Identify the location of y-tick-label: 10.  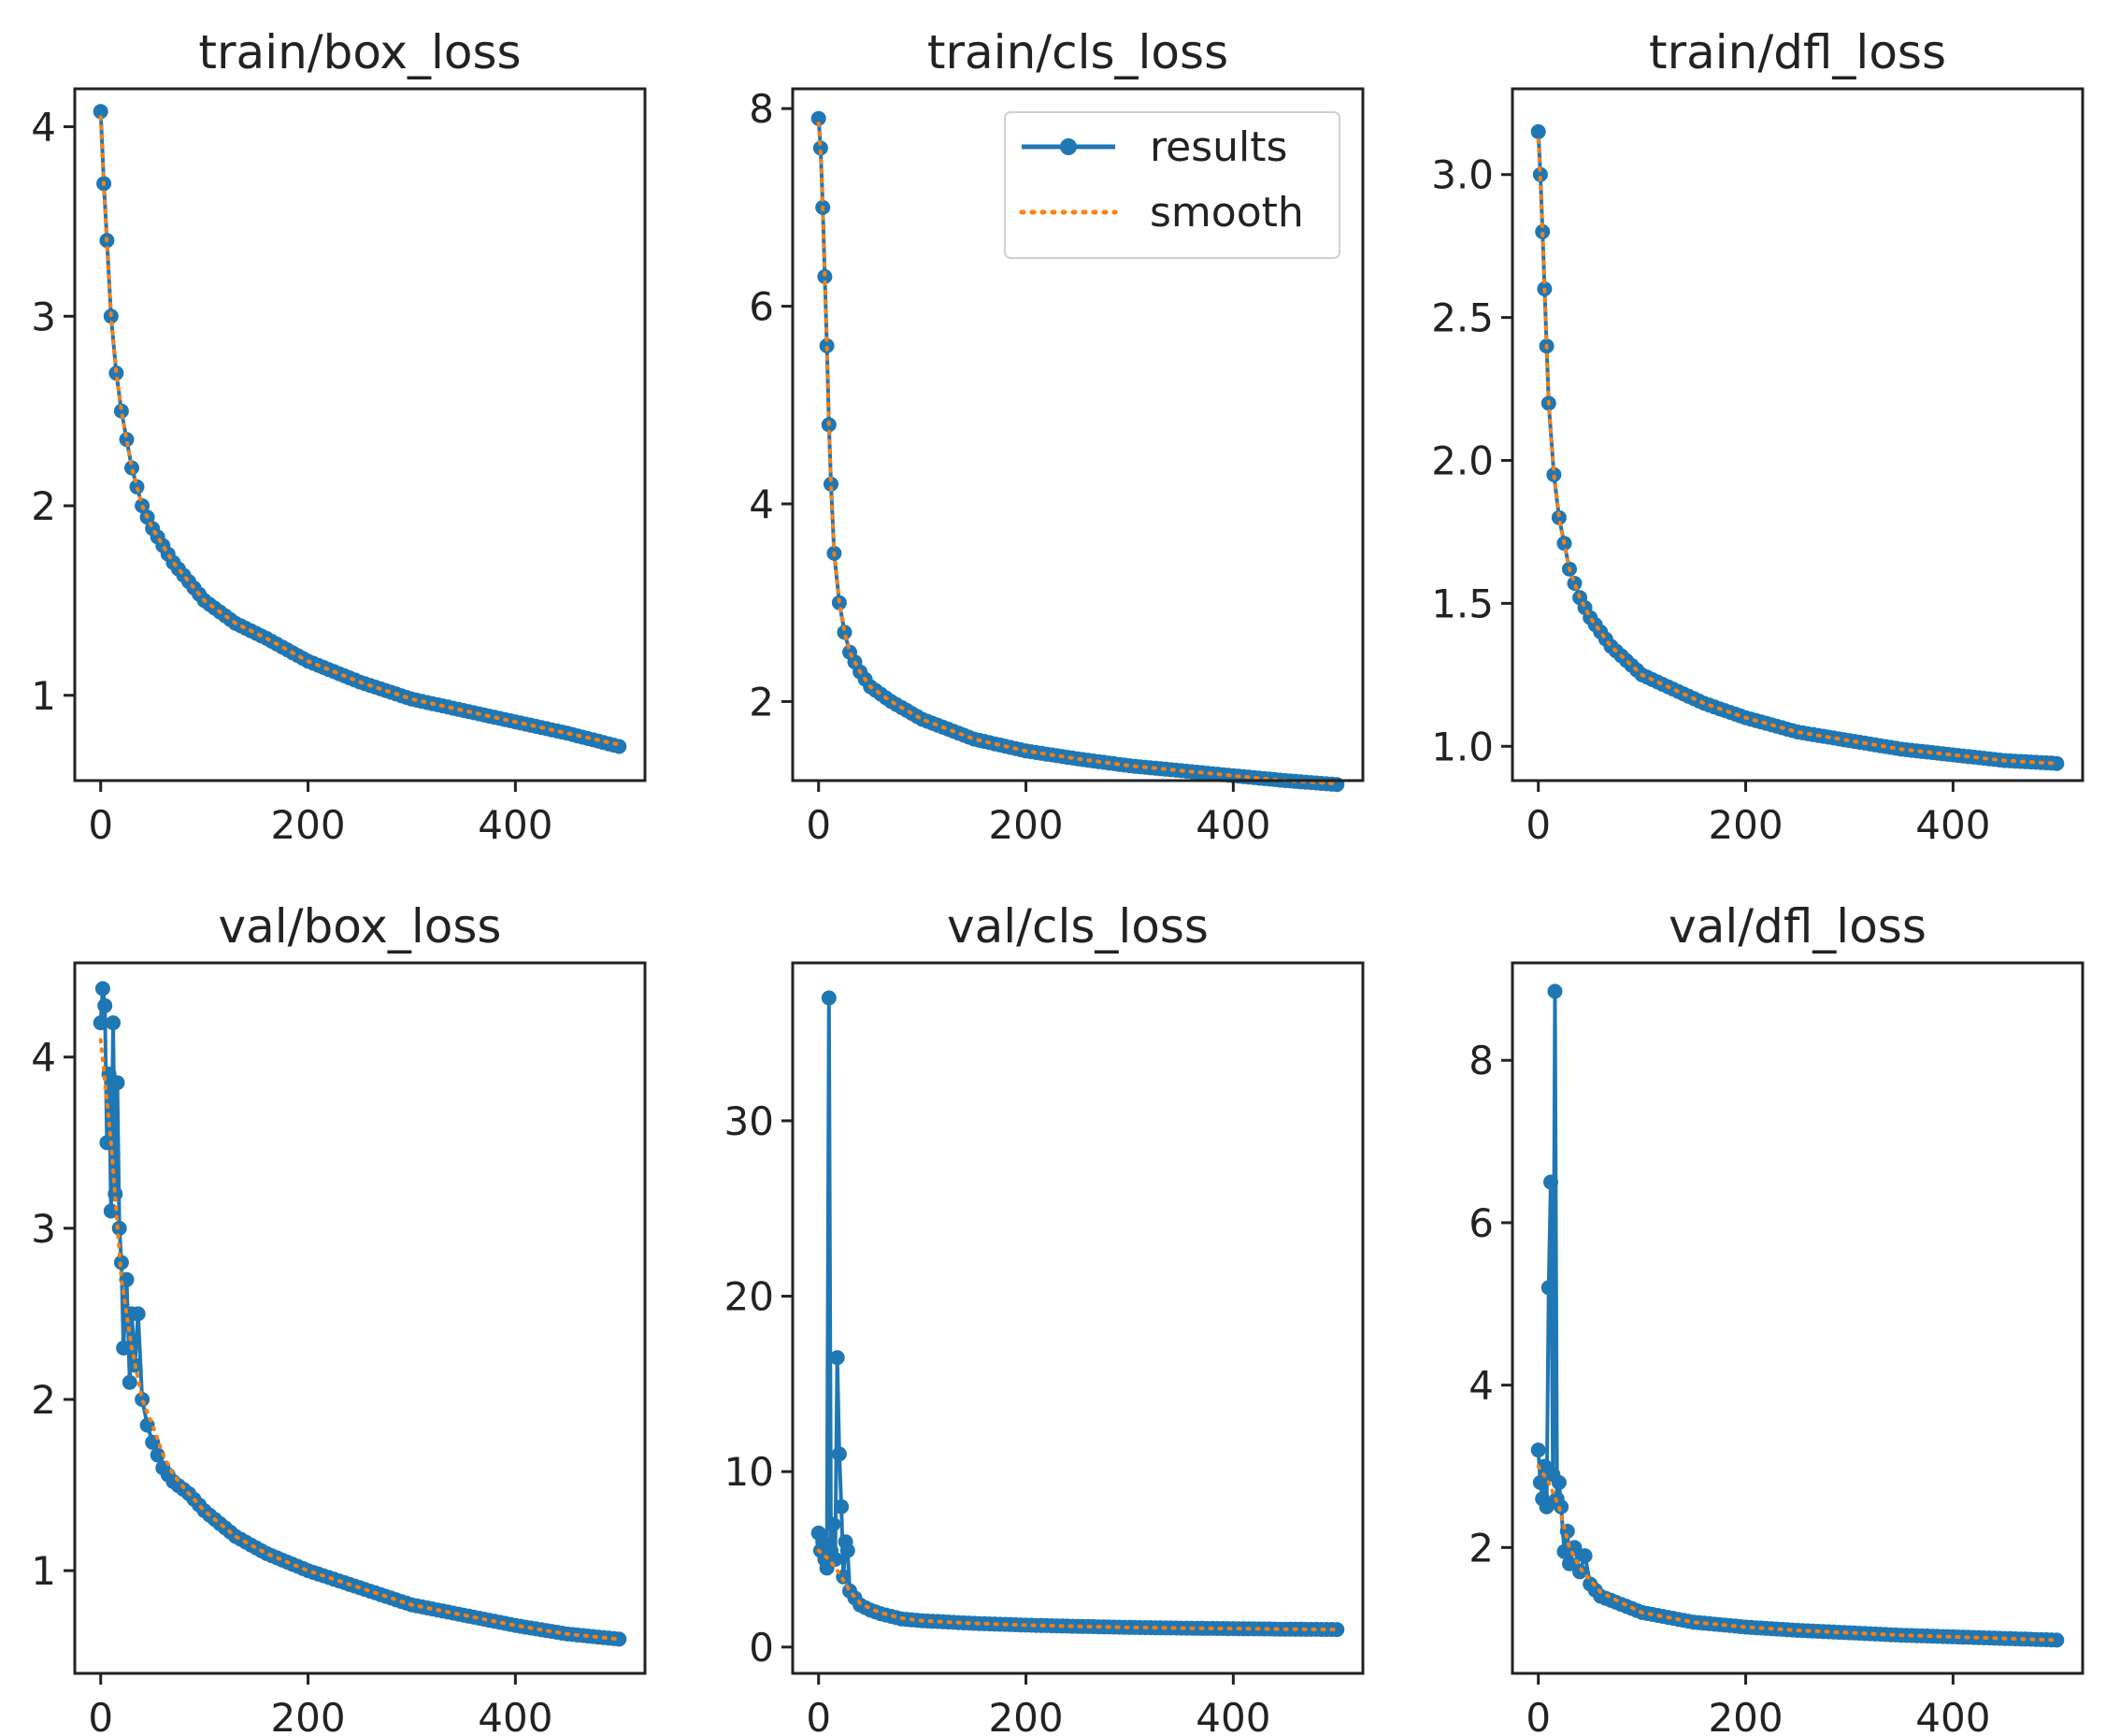
(749, 1472).